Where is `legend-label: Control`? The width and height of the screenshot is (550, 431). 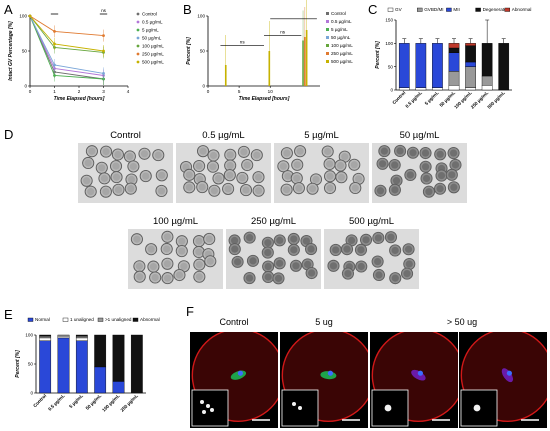 legend-label: Control is located at coordinates (338, 13).